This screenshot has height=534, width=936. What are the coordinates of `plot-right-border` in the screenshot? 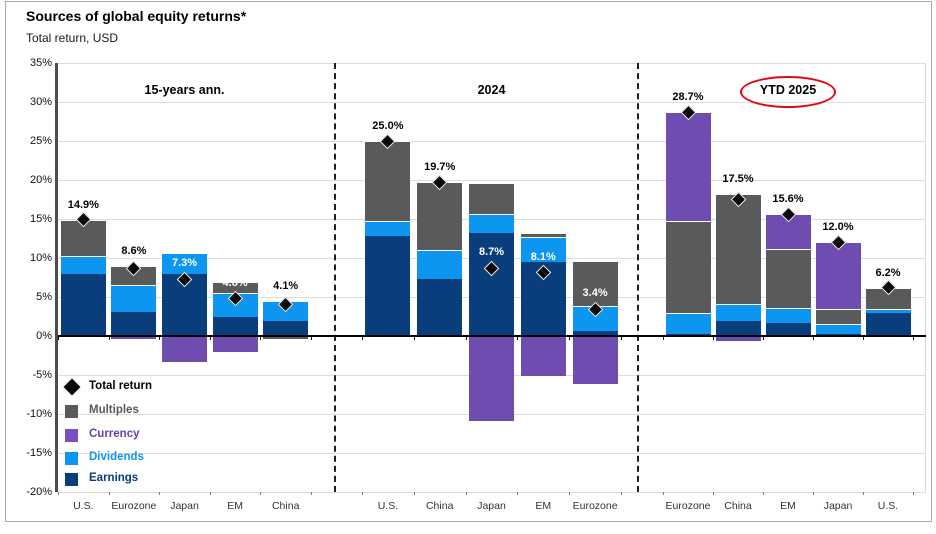 It's located at (925, 277).